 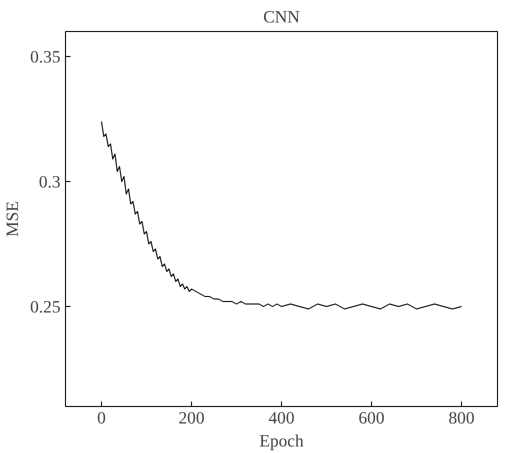 What do you see at coordinates (281, 418) in the screenshot?
I see `x-tick-label: 400` at bounding box center [281, 418].